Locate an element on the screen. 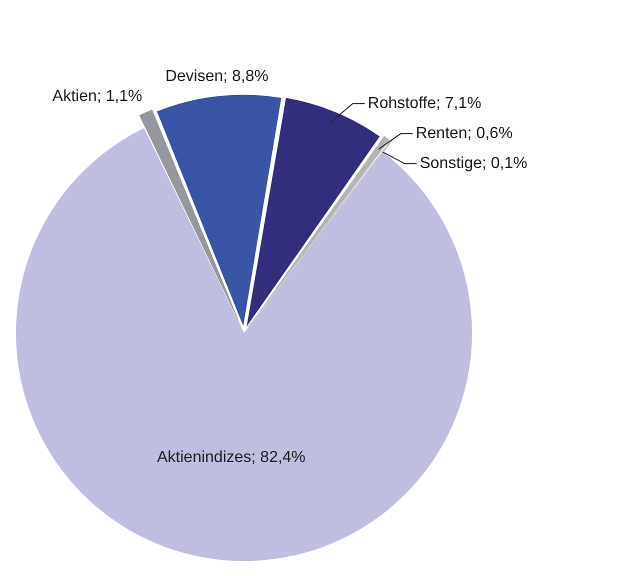 The image size is (618, 576). slice-label: Aktien; 1,1% is located at coordinates (97, 97).